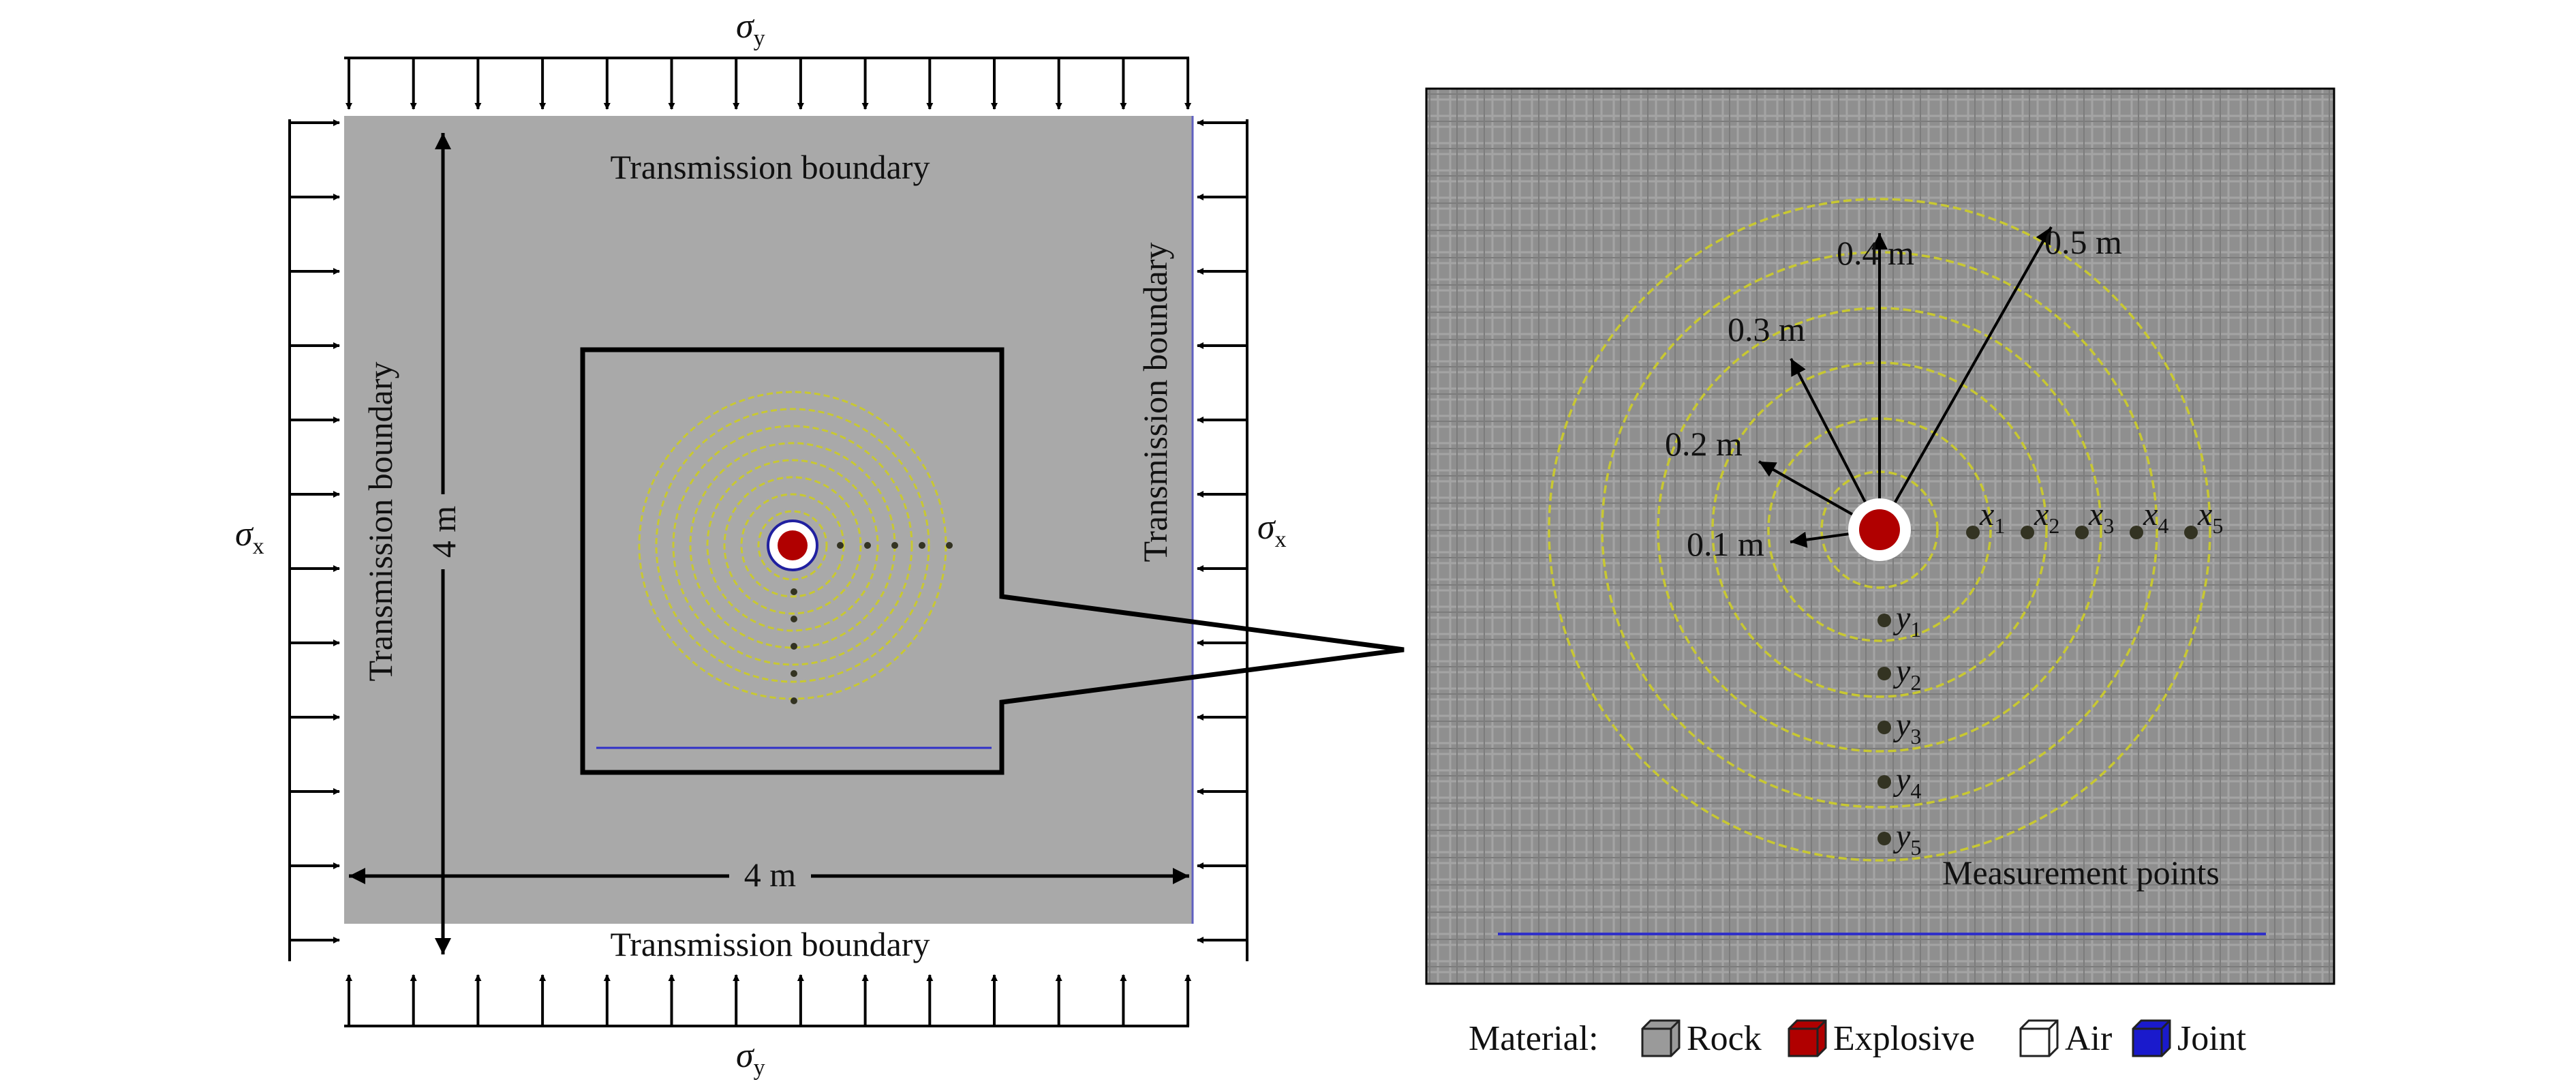  I want to click on measurement-points-label: Measurement points, so click(2081, 873).